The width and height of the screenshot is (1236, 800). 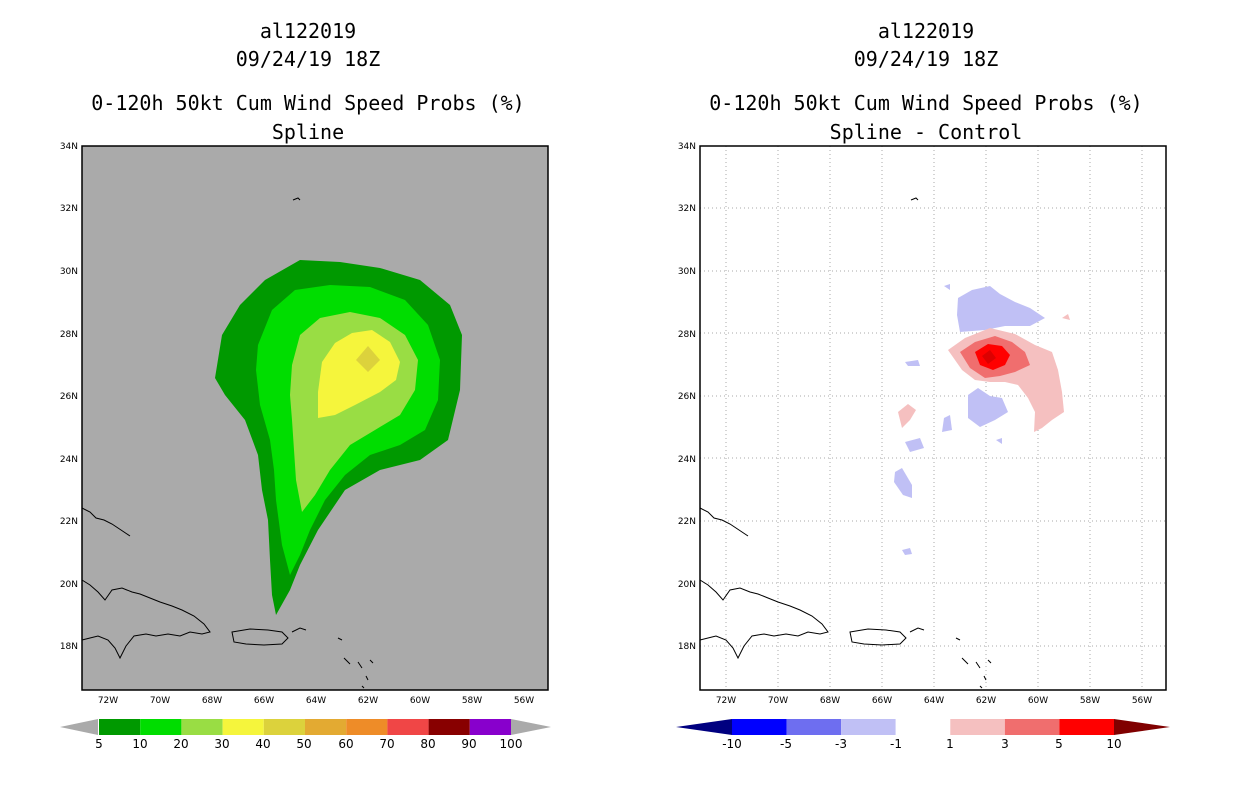 I want to click on diff-negative-center, so click(x=988, y=407).